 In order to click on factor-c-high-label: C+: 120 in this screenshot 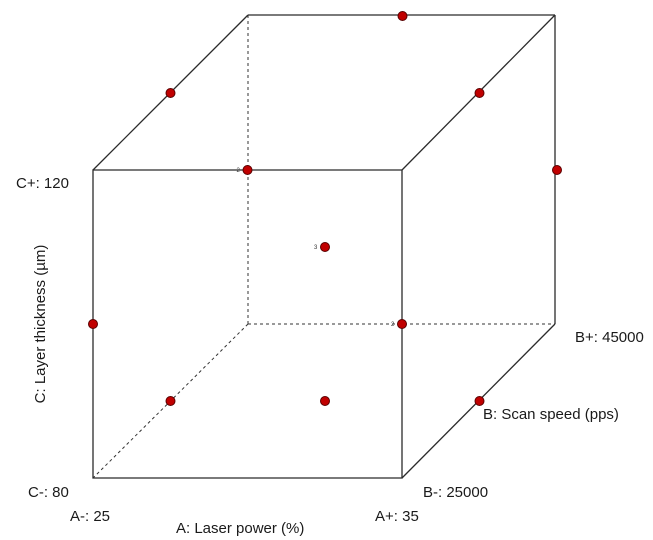, I will do `click(42, 183)`.